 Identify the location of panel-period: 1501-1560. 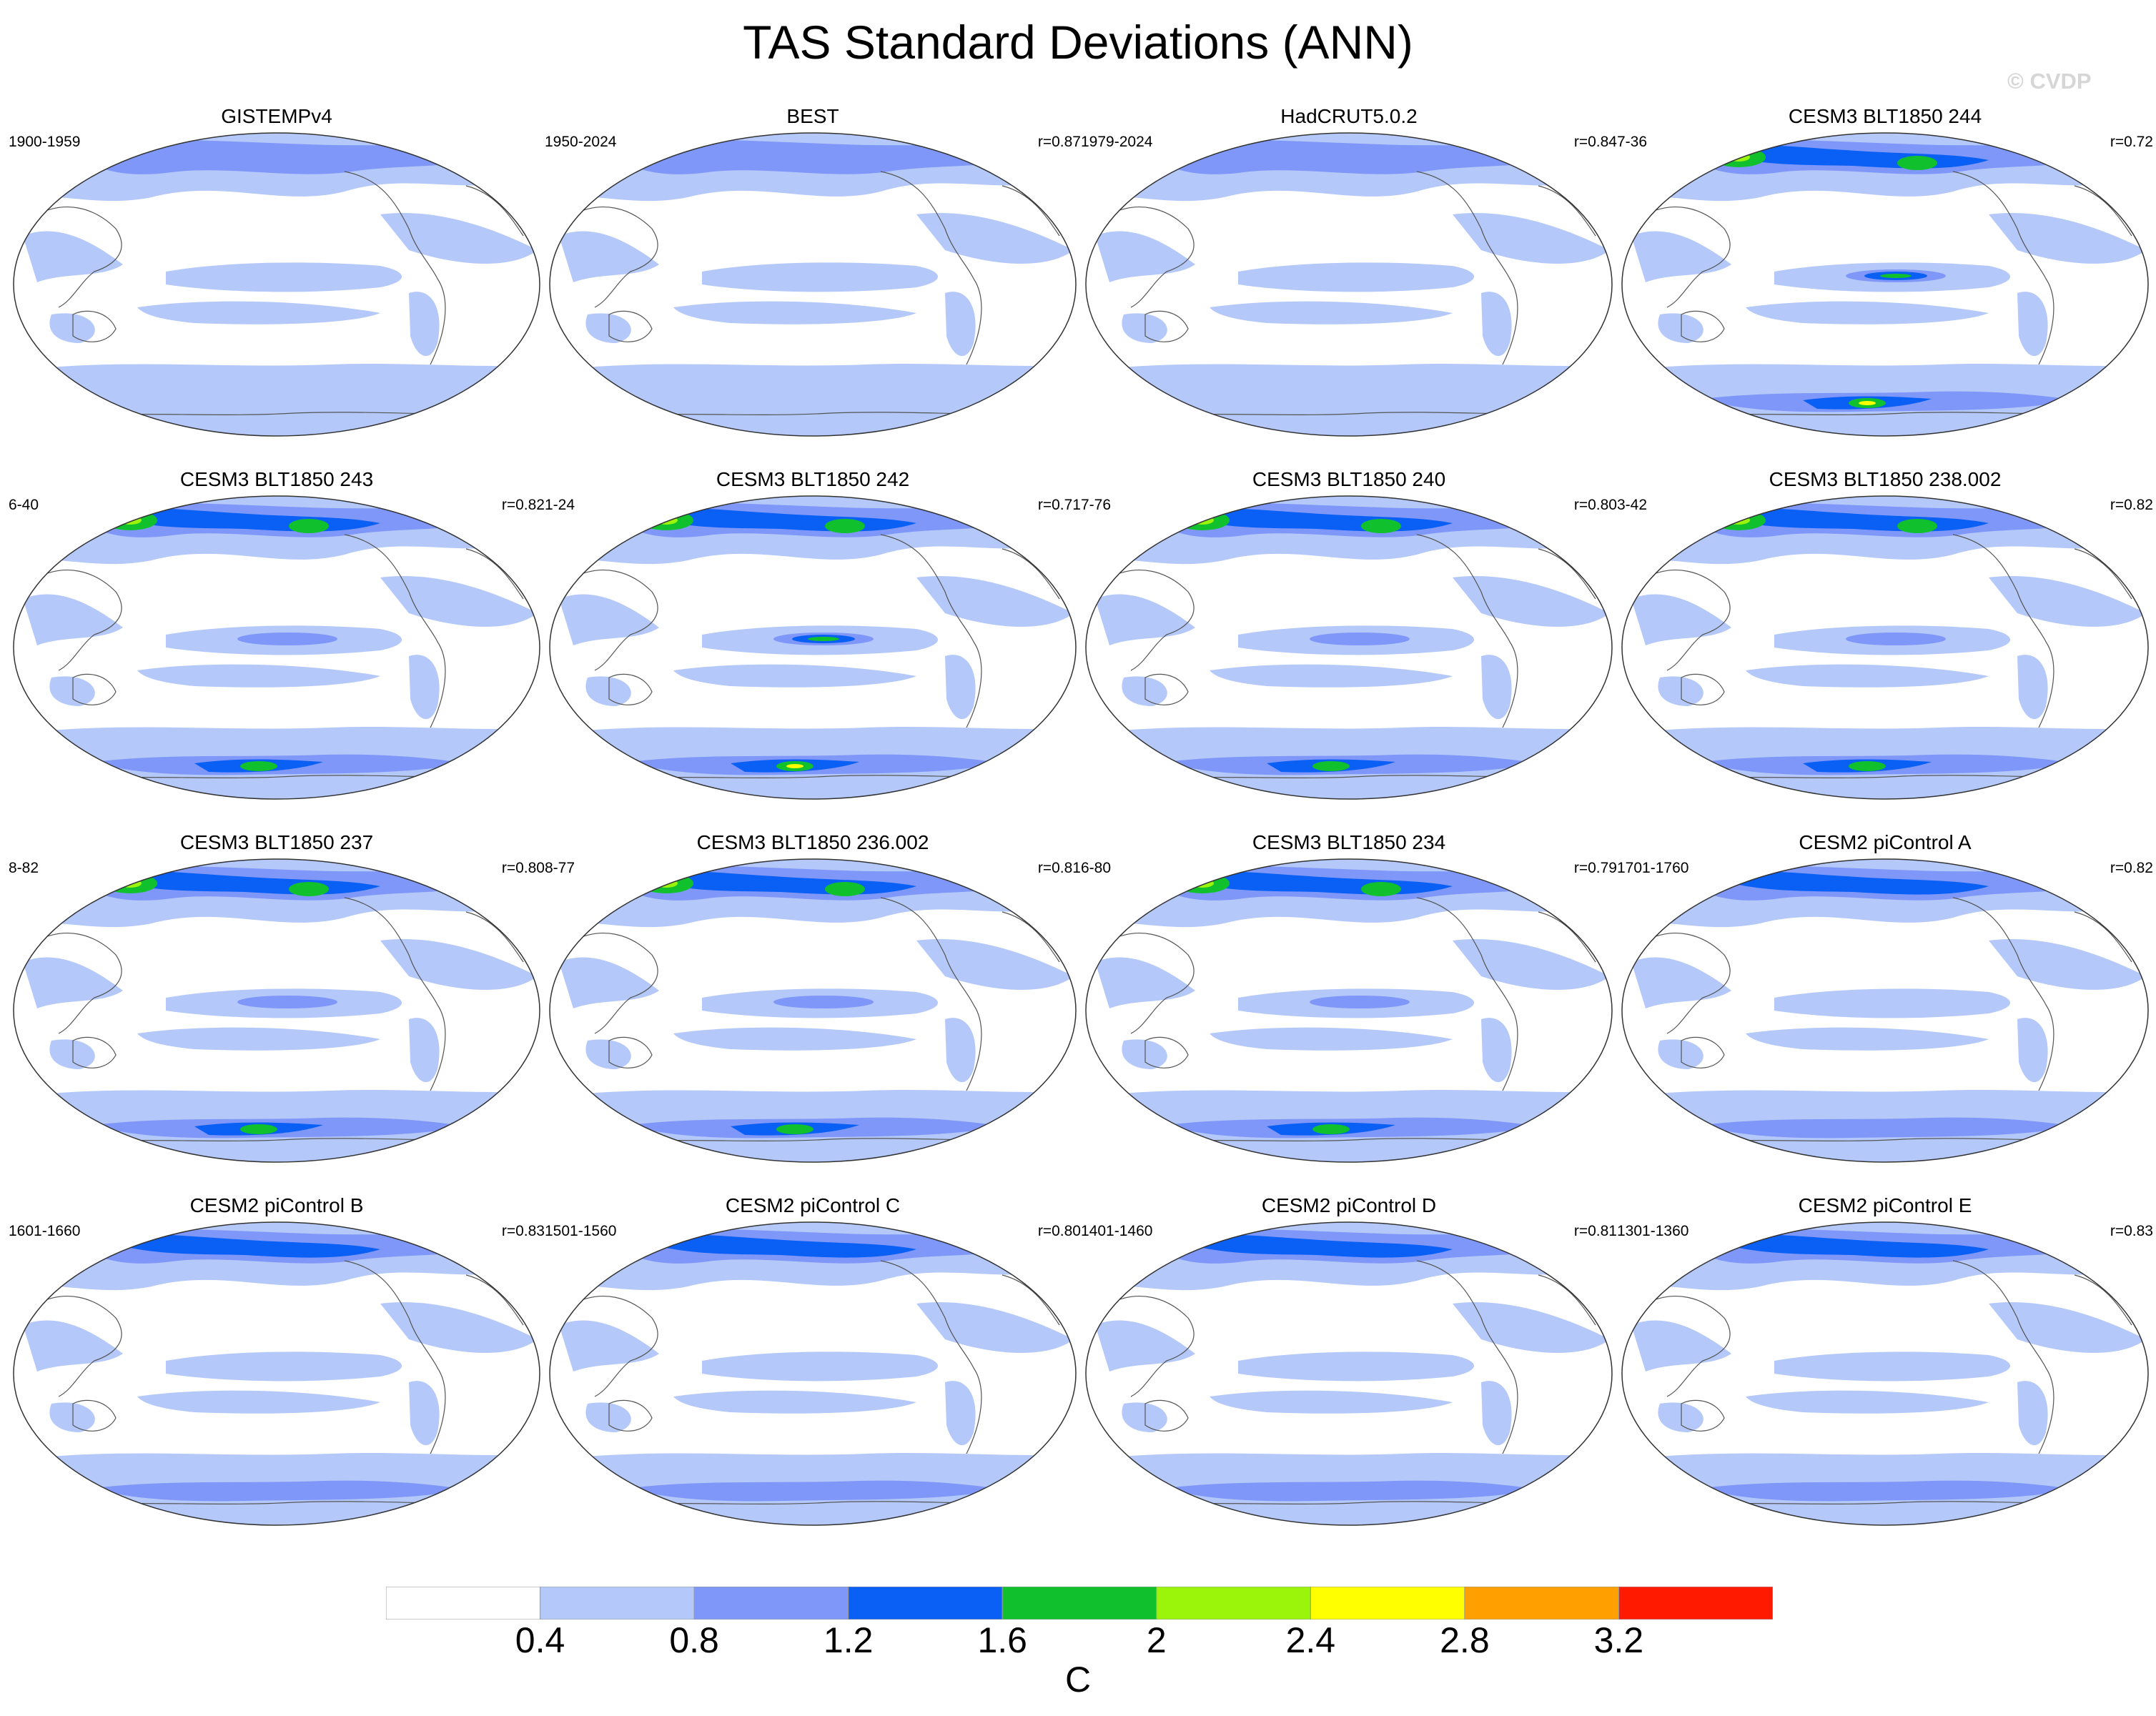
(581, 1231).